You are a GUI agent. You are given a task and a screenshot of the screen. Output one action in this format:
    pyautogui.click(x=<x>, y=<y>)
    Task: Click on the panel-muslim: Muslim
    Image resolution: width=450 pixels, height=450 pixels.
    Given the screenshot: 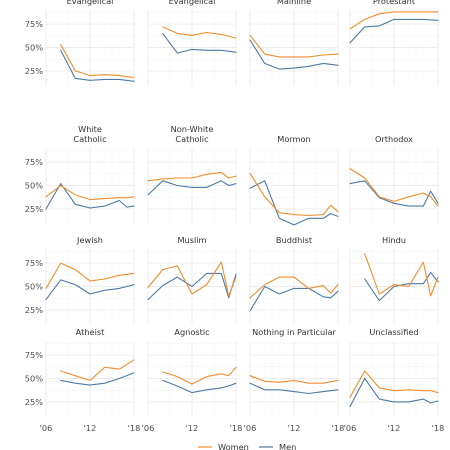 What is the action you would take?
    pyautogui.click(x=192, y=279)
    